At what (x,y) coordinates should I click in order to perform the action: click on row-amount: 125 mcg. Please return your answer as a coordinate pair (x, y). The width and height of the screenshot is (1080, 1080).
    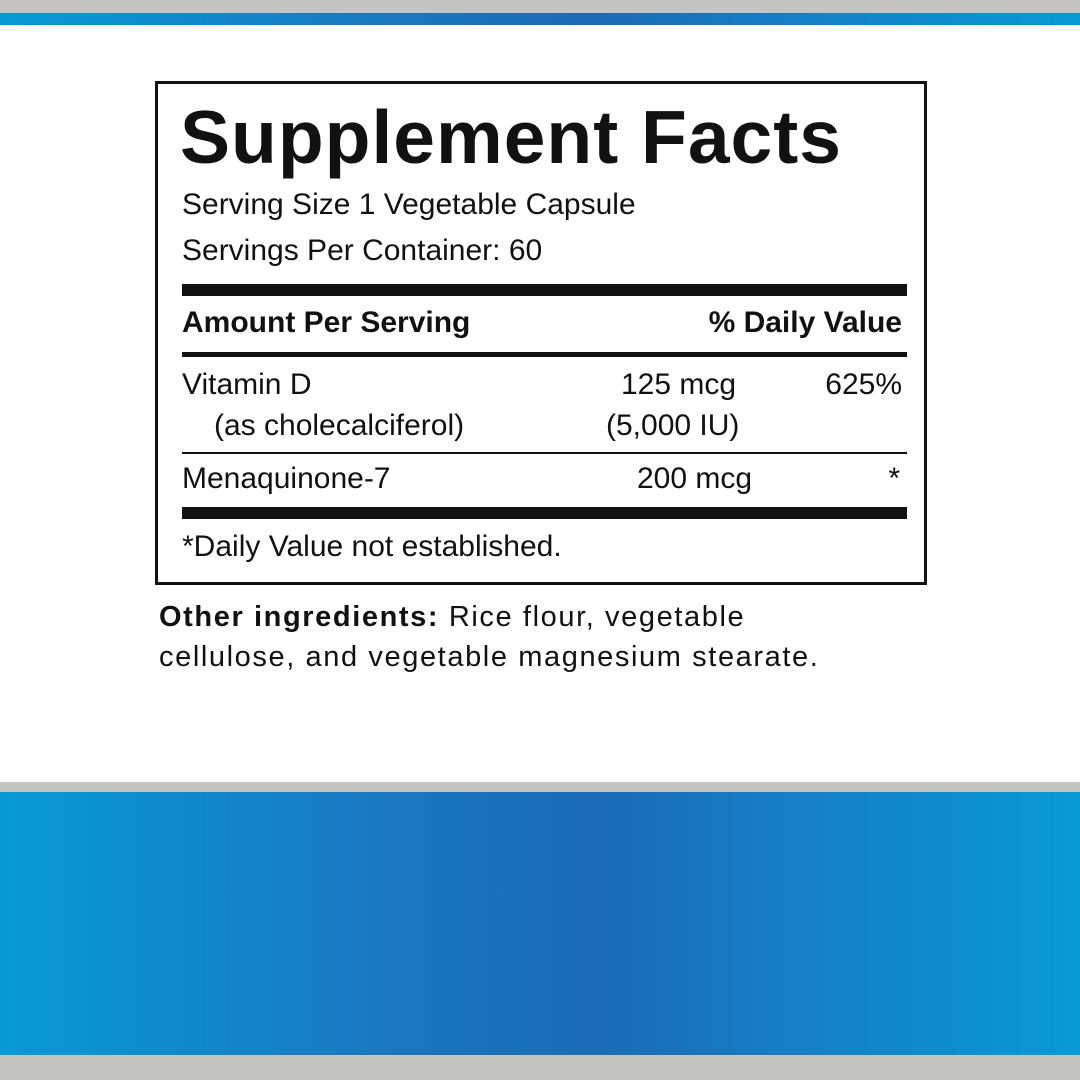
    Looking at the image, I should click on (679, 384).